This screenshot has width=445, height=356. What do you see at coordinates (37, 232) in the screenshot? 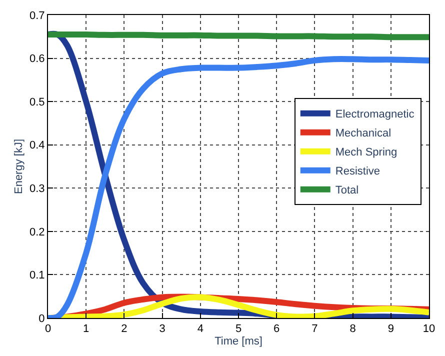
I see `y-tick-label: 0.2` at bounding box center [37, 232].